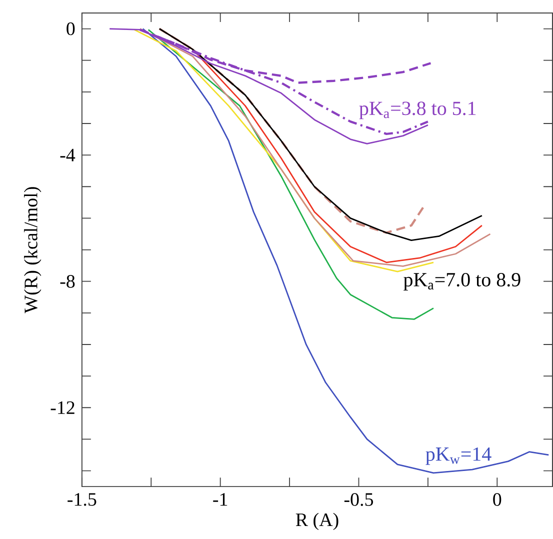 This screenshot has height=539, width=553. Describe the element at coordinates (67, 281) in the screenshot. I see `y-tick-label: -8` at that location.